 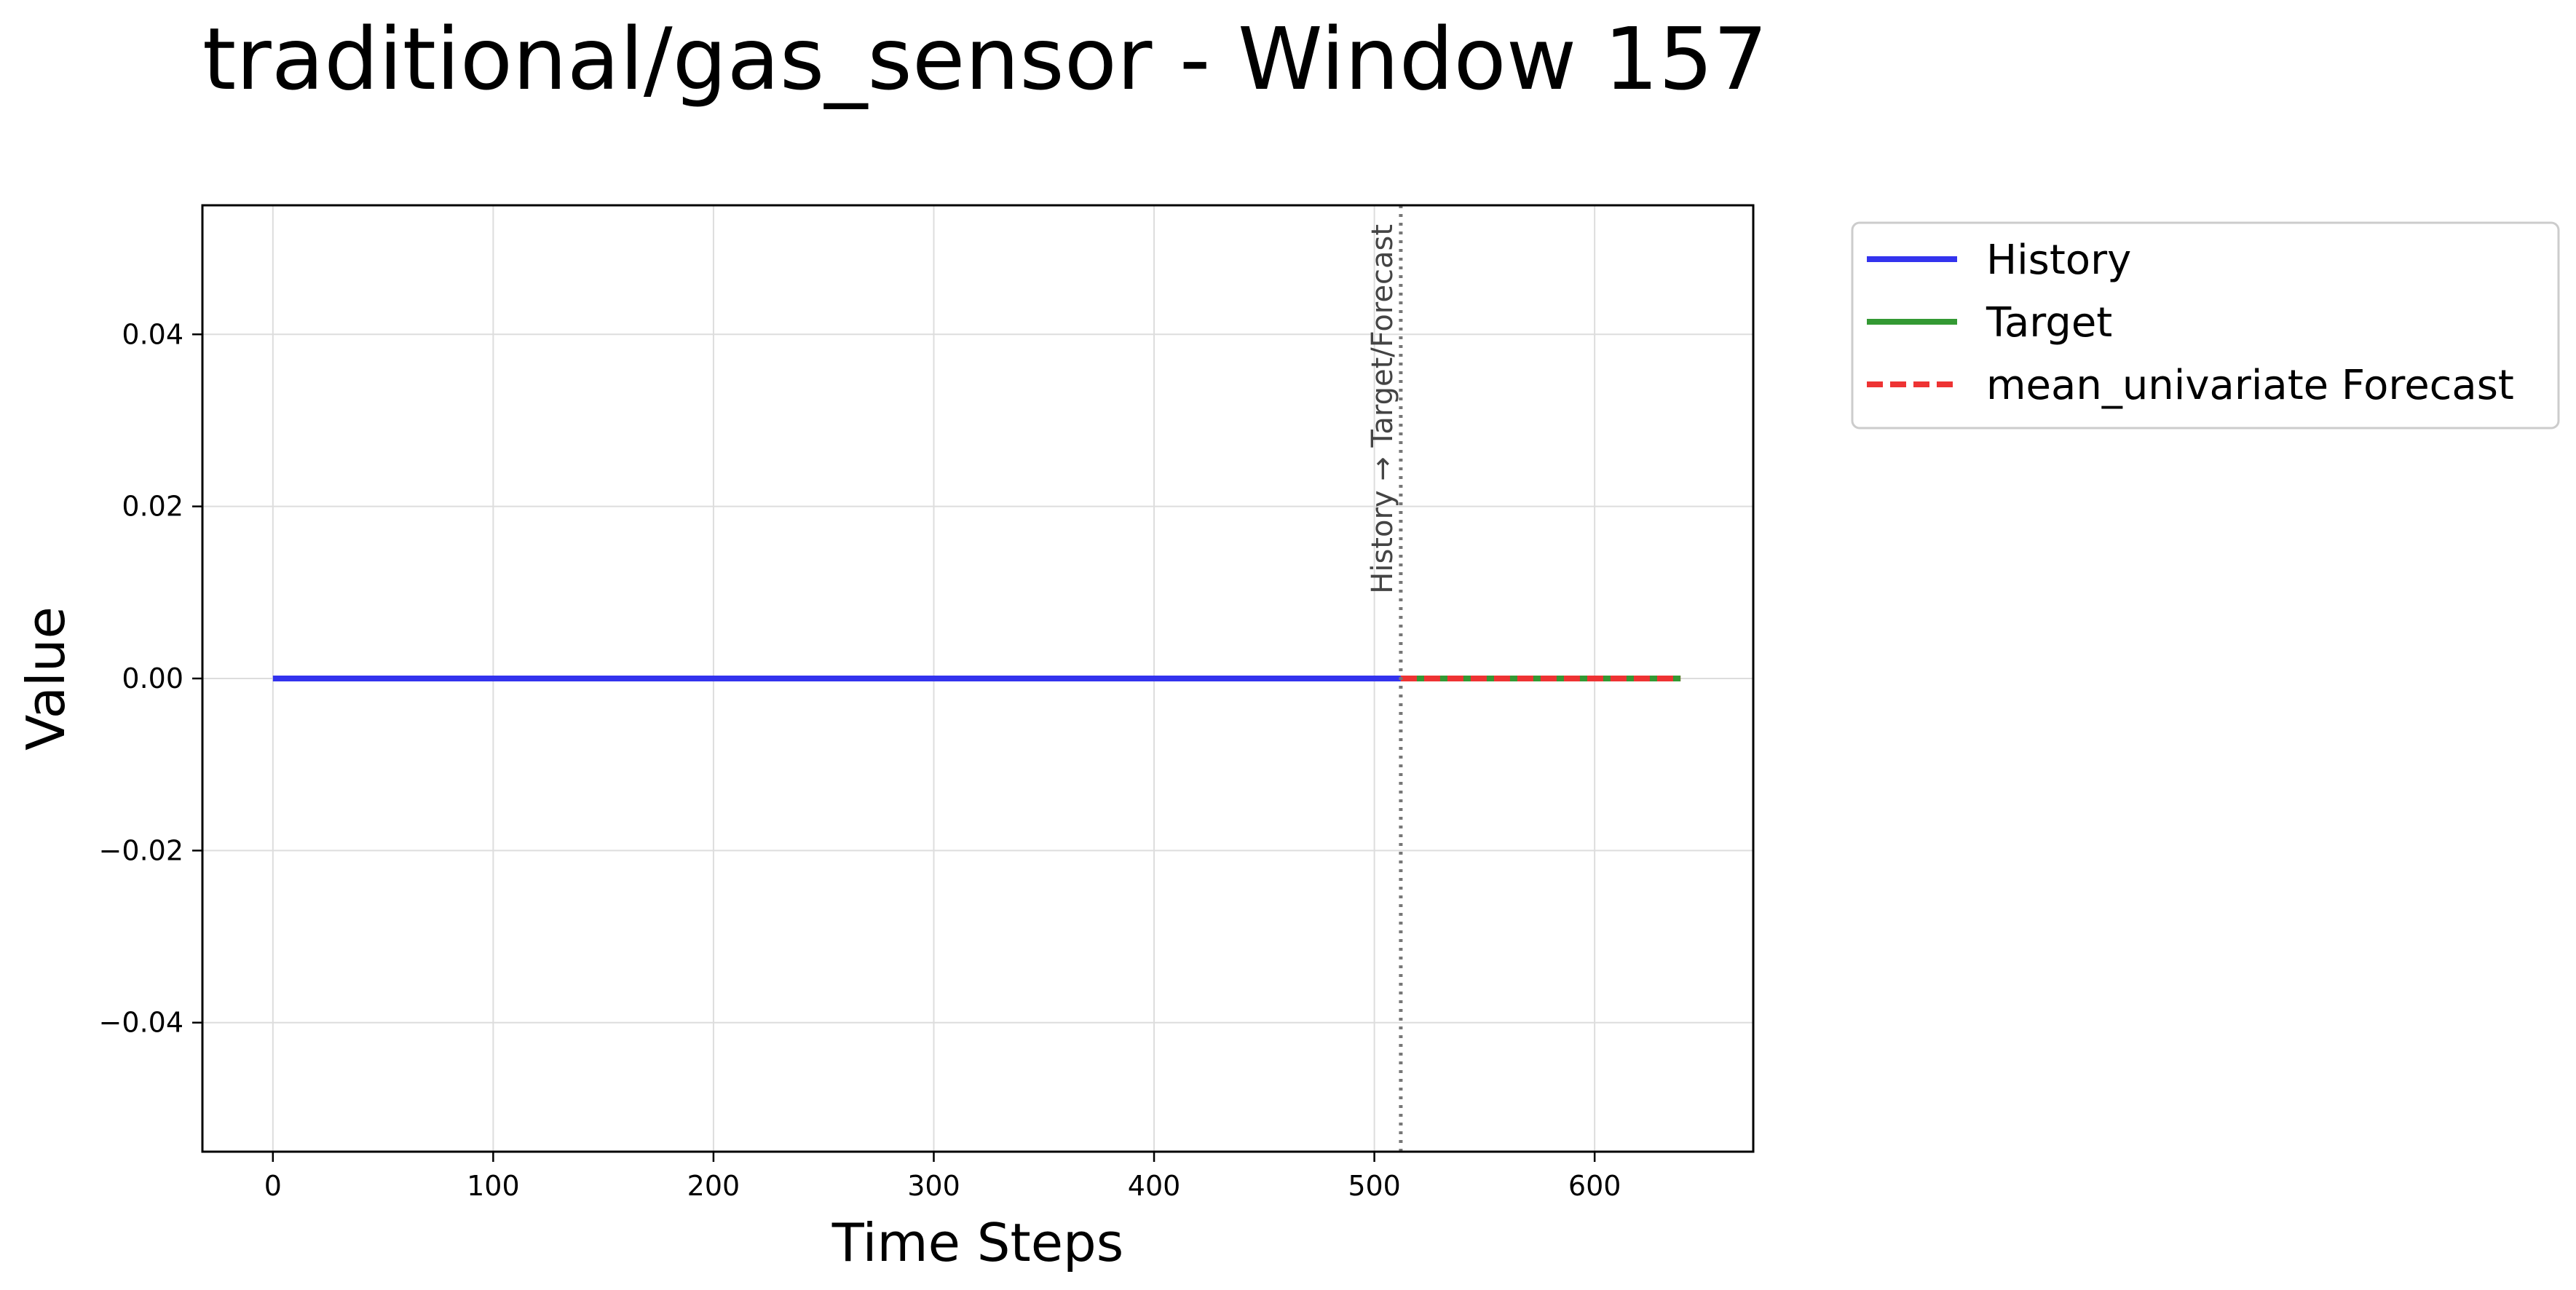 I want to click on y-tick-label: 0.00, so click(x=152, y=679).